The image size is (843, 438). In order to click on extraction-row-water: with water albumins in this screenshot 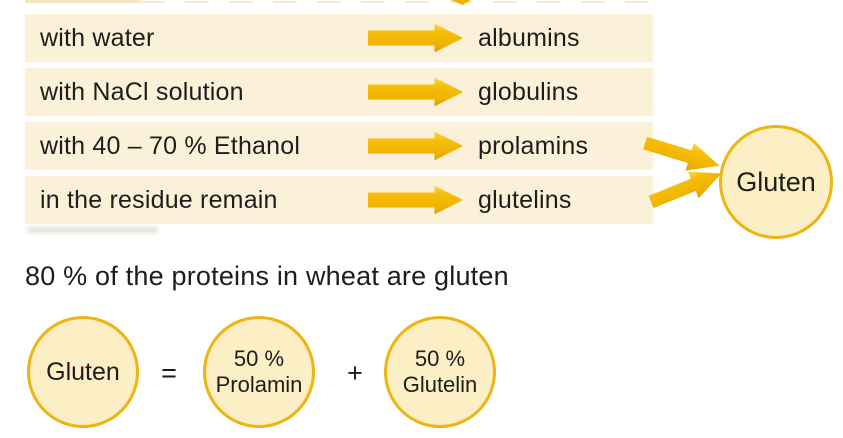, I will do `click(339, 38)`.